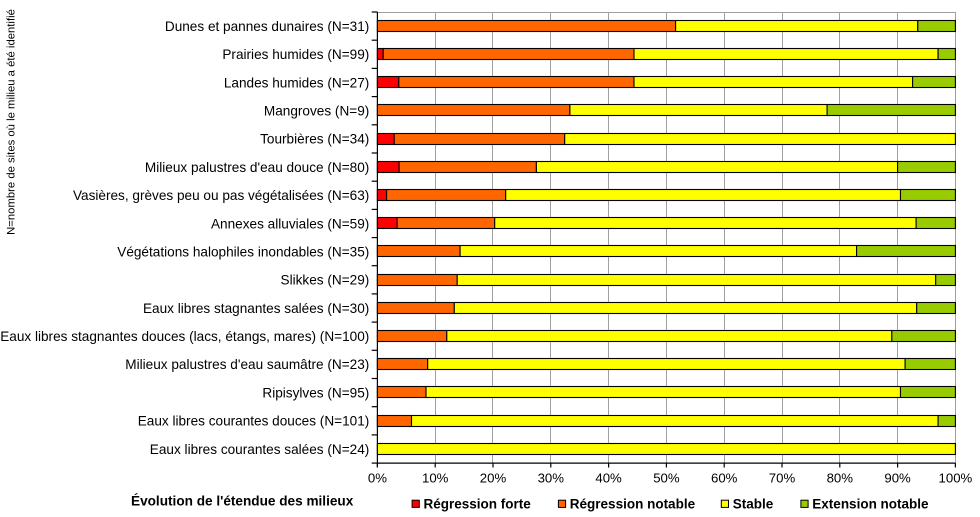  I want to click on svg-text:Végétations halophiles inondab: Végétations halophiles inondables (N=35), so click(243, 251).